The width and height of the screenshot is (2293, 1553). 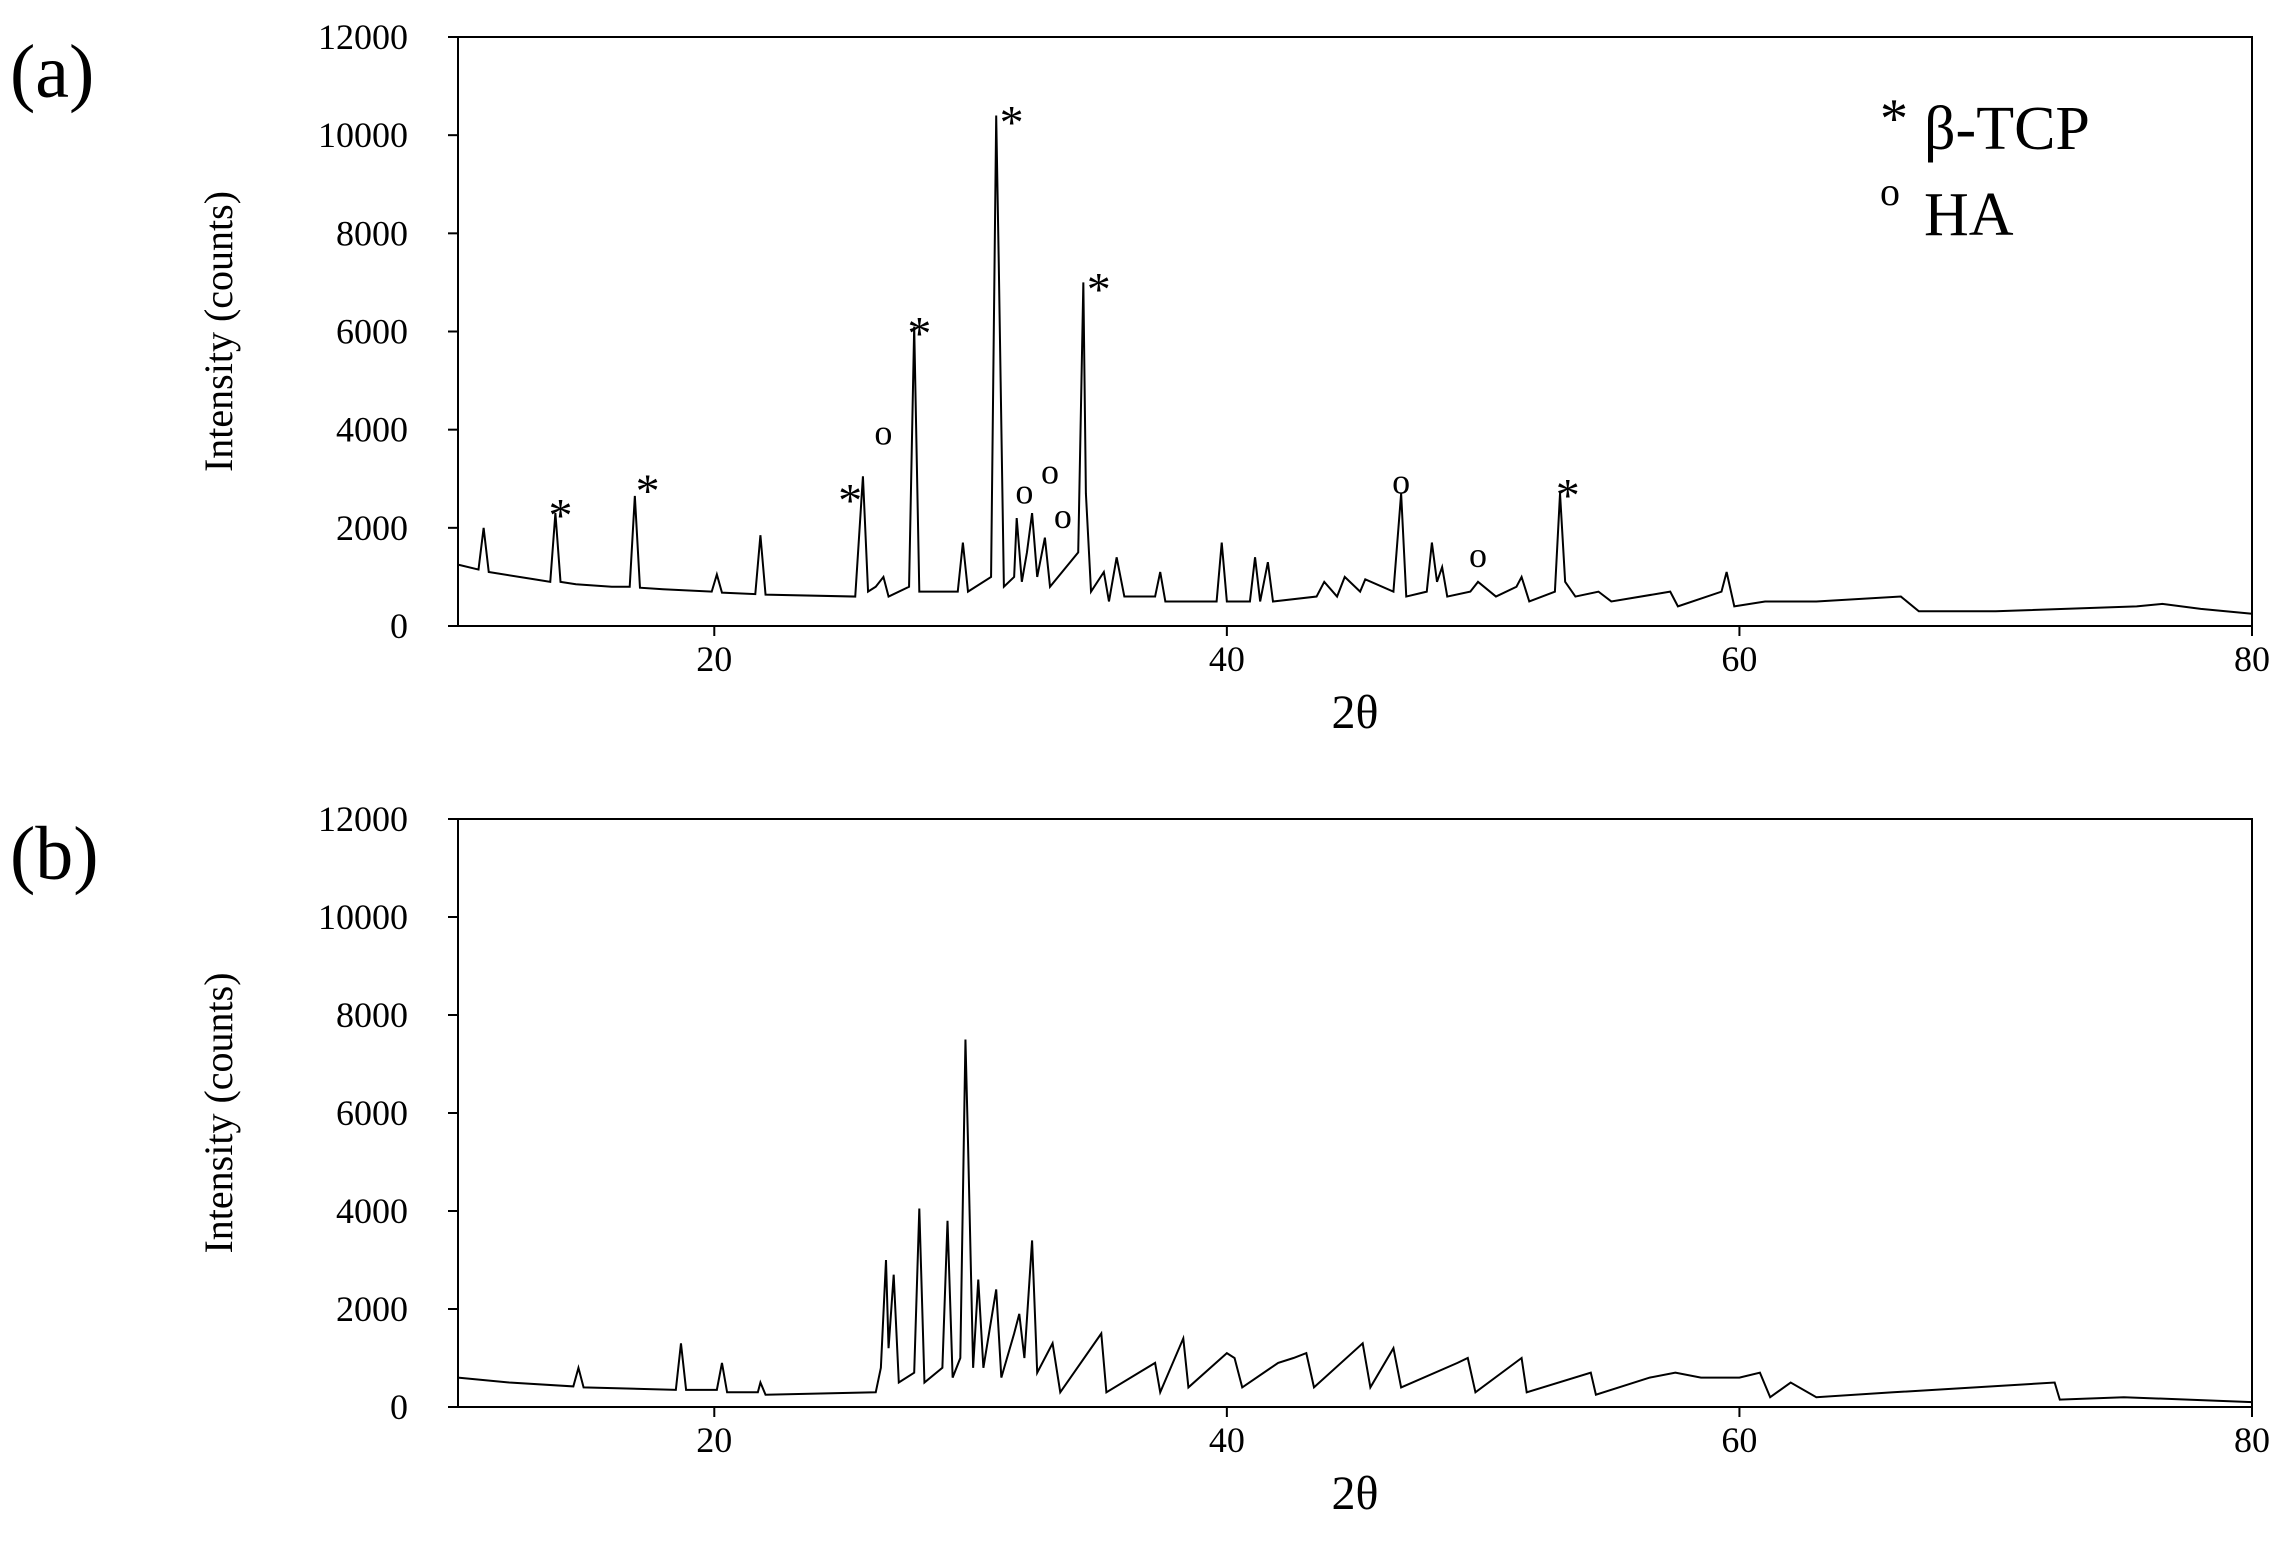 What do you see at coordinates (1894, 119) in the screenshot?
I see `legend-symbol: *` at bounding box center [1894, 119].